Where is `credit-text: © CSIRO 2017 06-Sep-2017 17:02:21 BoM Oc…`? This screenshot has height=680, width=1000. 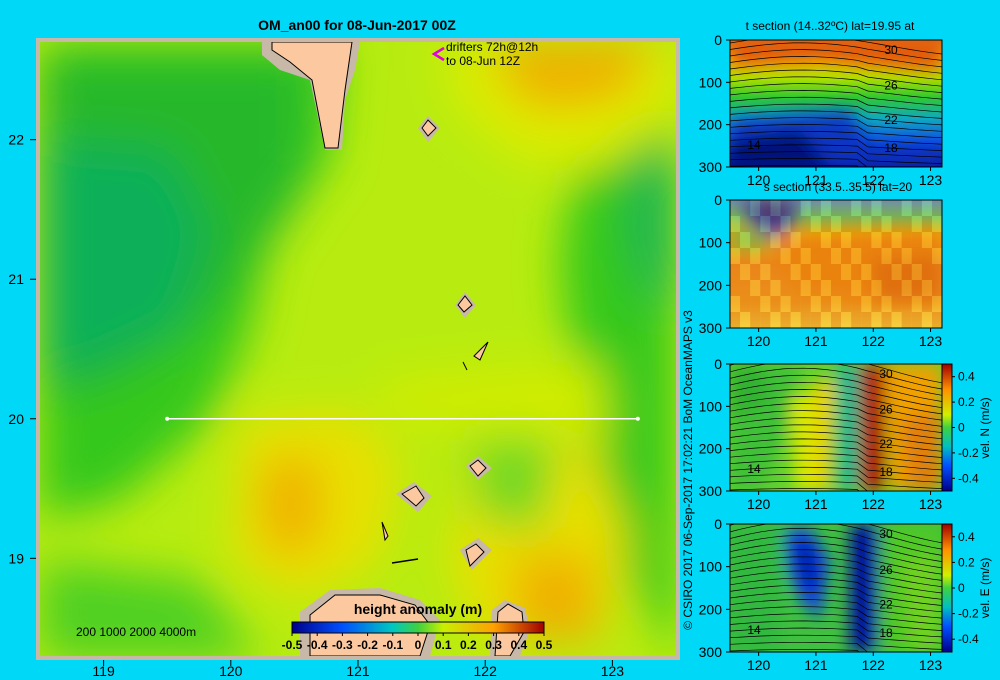
credit-text: © CSIRO 2017 06-Sep-2017 17:02:21 BoM Oc… is located at coordinates (688, 470).